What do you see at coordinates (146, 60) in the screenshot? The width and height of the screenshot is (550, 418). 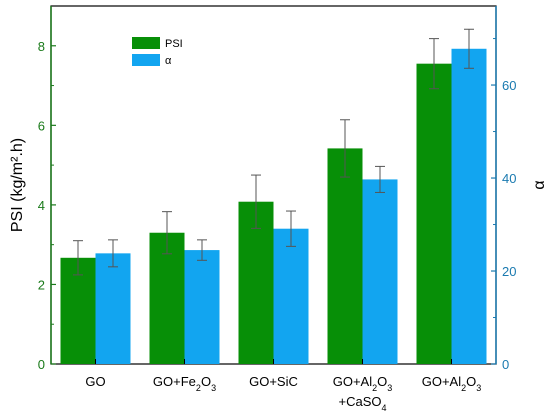 I see `legend-swatch-α` at bounding box center [146, 60].